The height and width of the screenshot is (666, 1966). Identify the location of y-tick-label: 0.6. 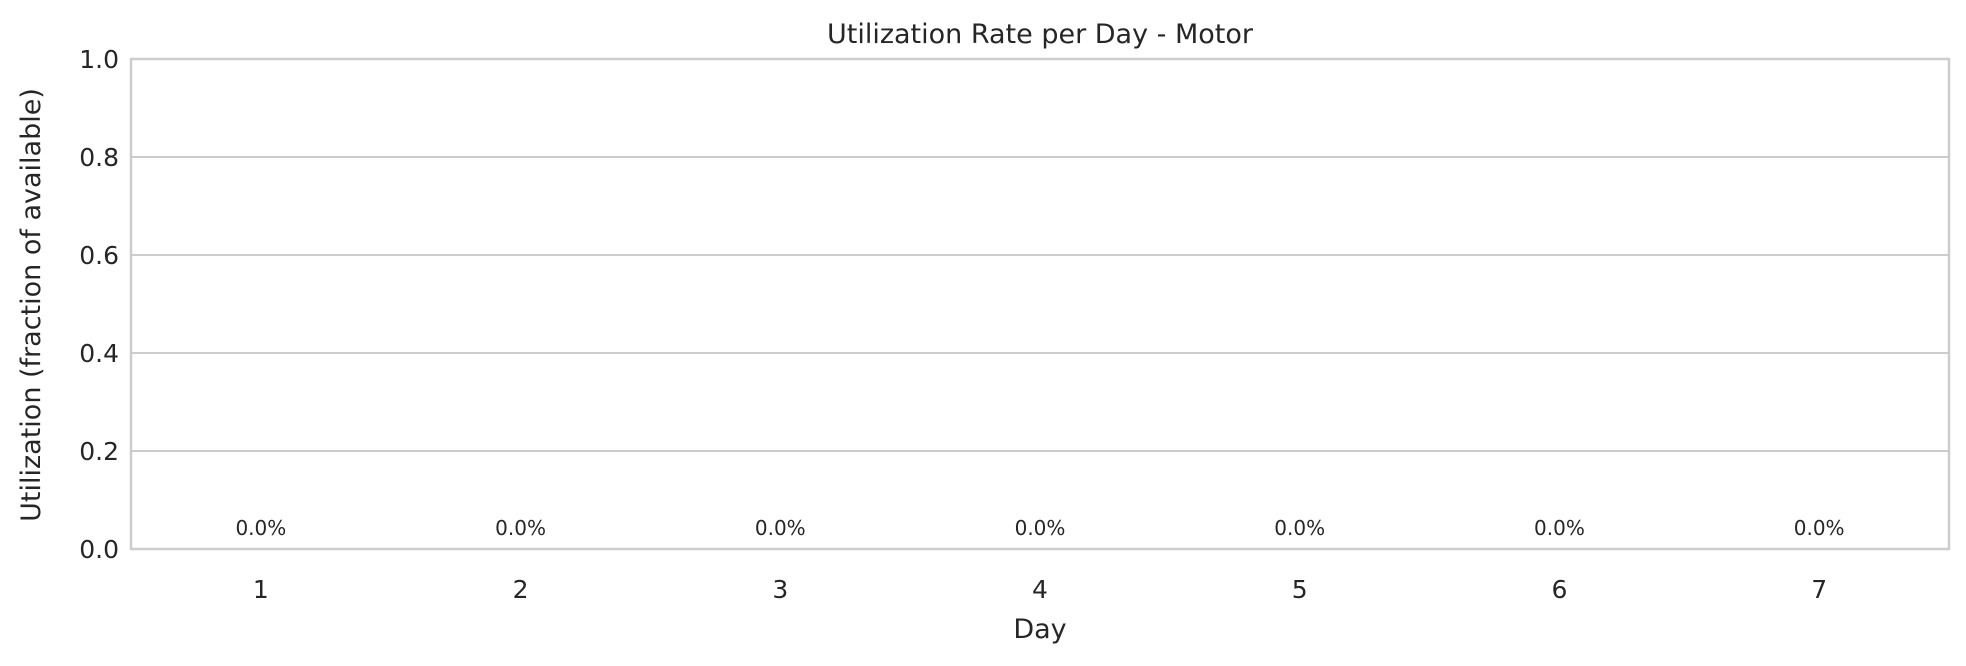
(99, 255).